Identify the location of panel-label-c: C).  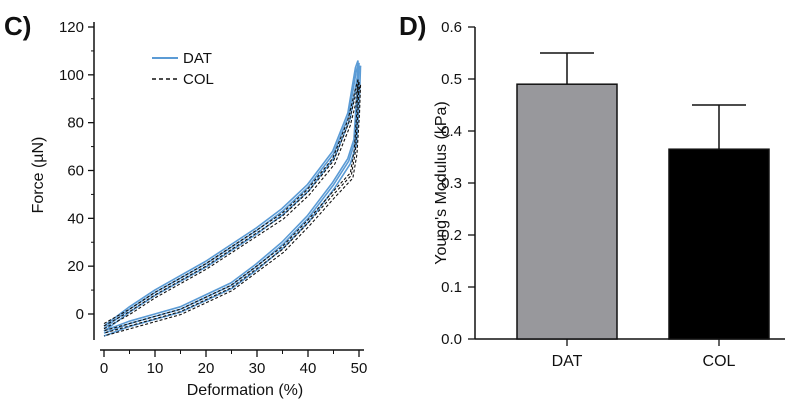
(17, 26).